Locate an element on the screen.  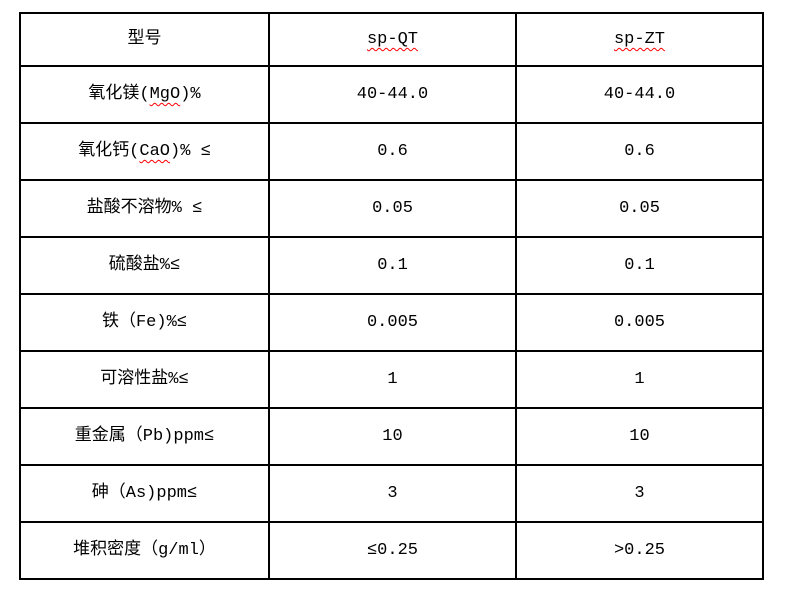
label-text: 堆积密度（g/ml） is located at coordinates (144, 550).